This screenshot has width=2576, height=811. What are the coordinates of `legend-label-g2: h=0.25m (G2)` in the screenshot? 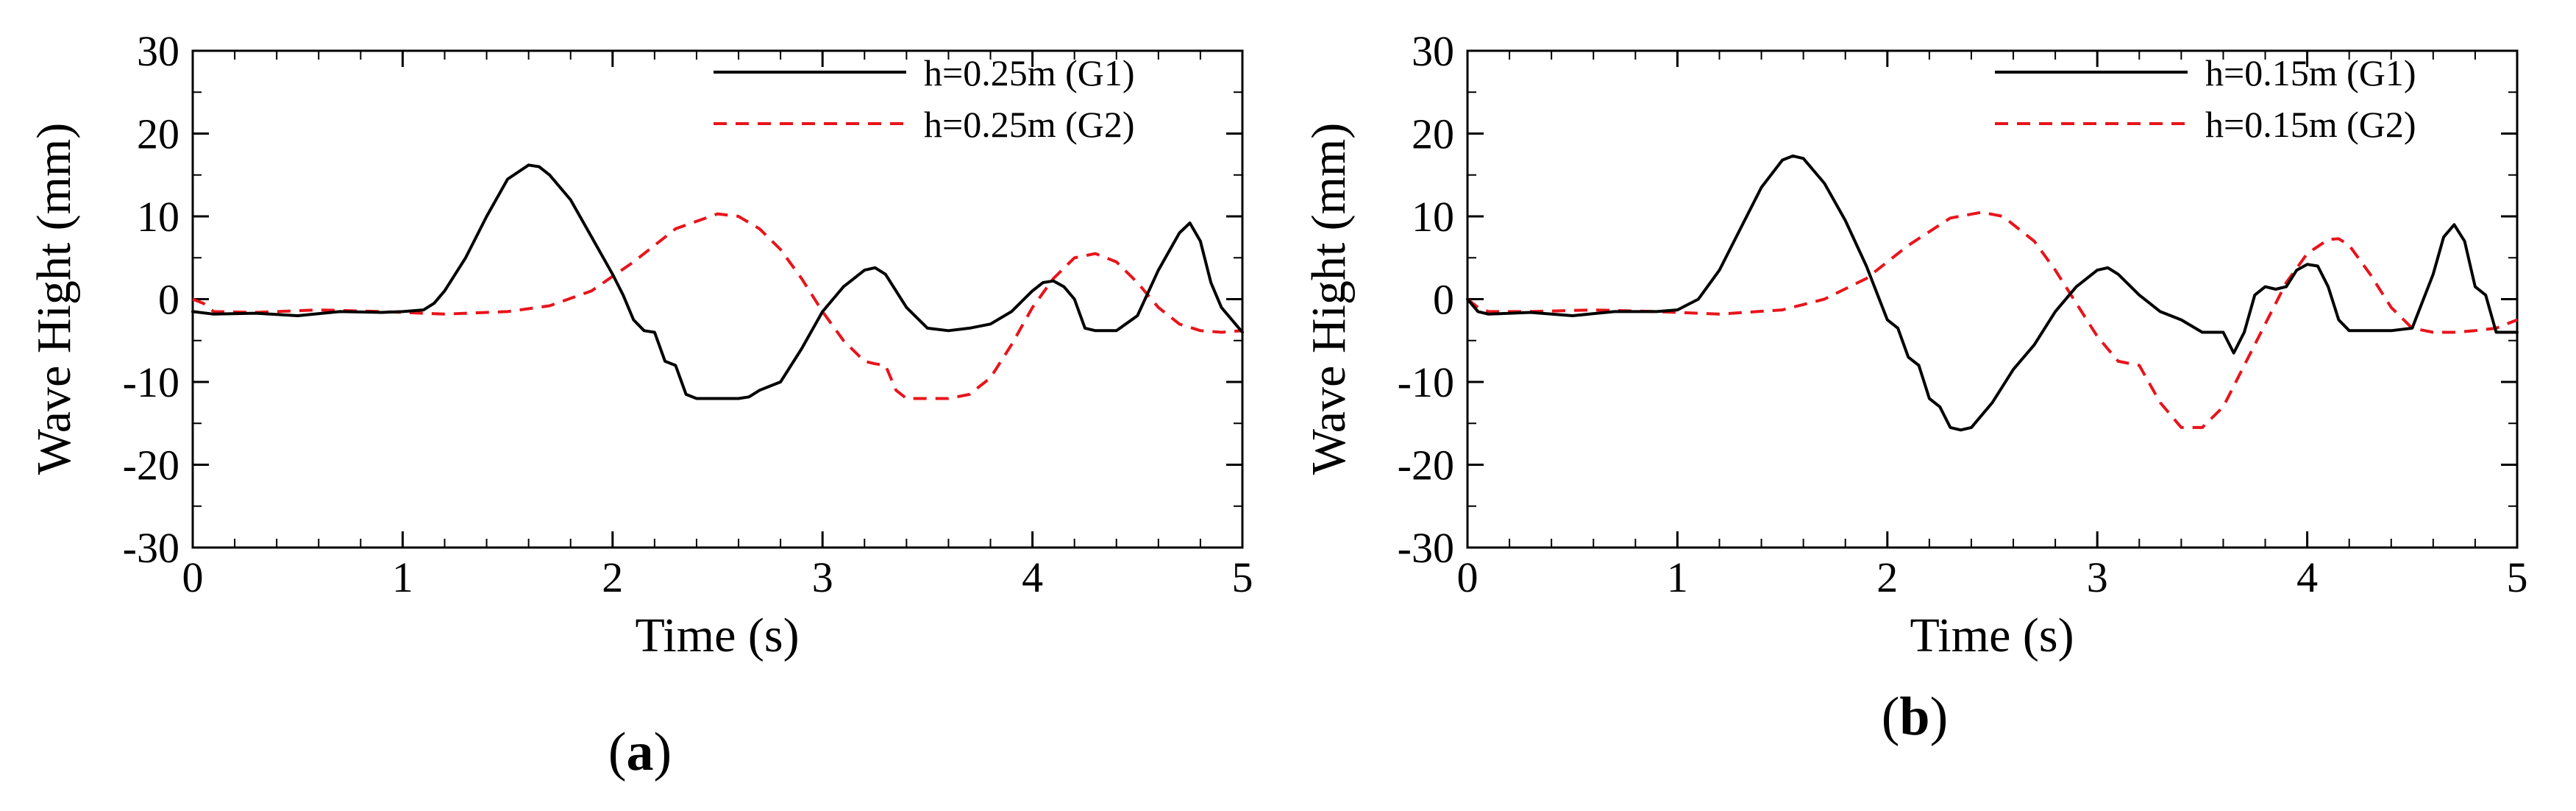 It's located at (1029, 125).